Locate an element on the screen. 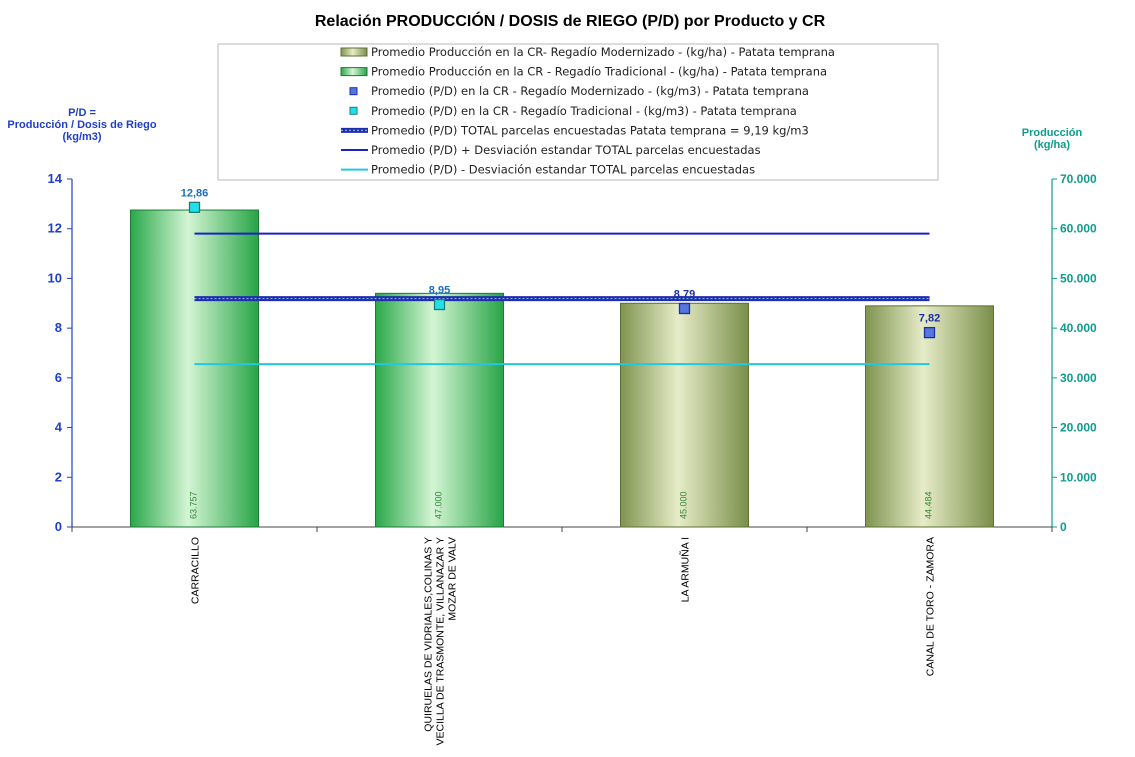 This screenshot has width=1135, height=757. category-label: VECILLA DE TRASMONTE, VILLANAZAR Y is located at coordinates (441, 641).